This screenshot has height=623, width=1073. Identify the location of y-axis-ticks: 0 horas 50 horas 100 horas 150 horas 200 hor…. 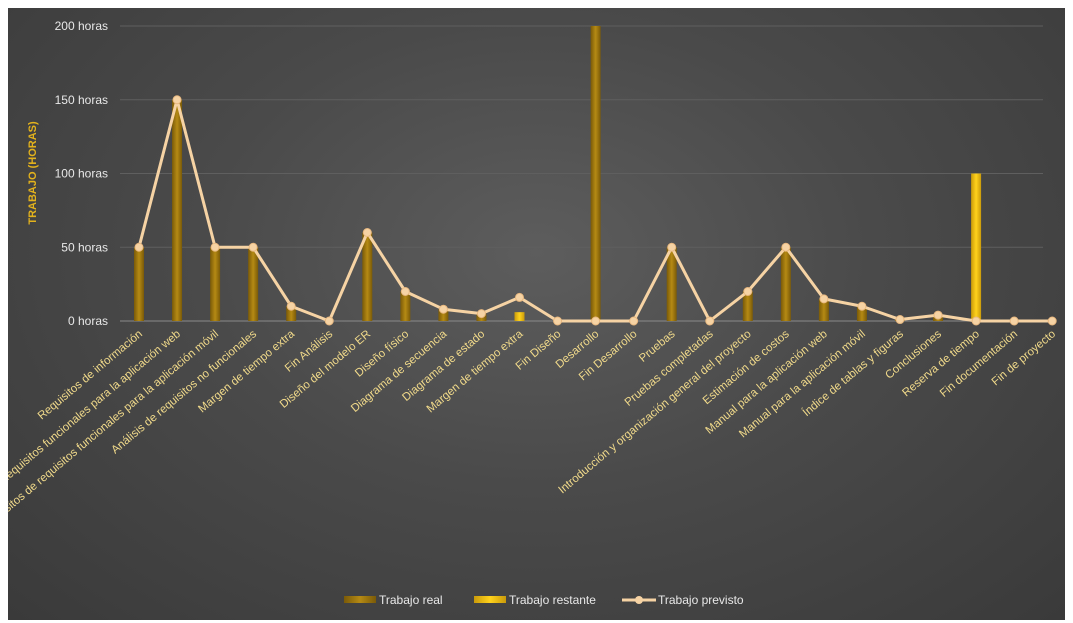
(81, 173).